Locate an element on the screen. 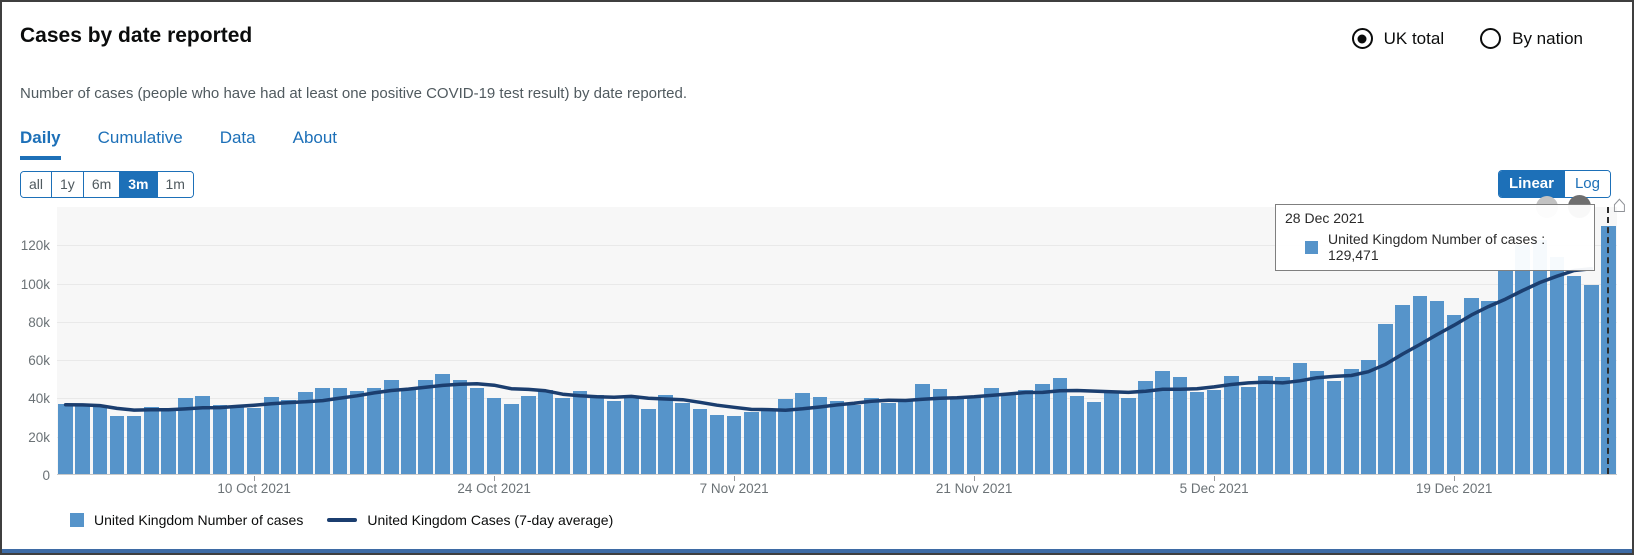 The image size is (1634, 555). range-button-3m: 3m is located at coordinates (138, 184).